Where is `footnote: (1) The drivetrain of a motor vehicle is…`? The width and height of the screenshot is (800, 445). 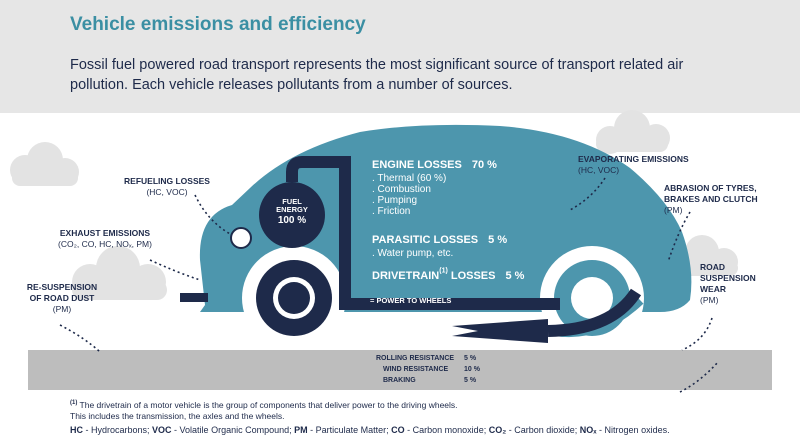 footnote: (1) The drivetrain of a motor vehicle is… is located at coordinates (430, 410).